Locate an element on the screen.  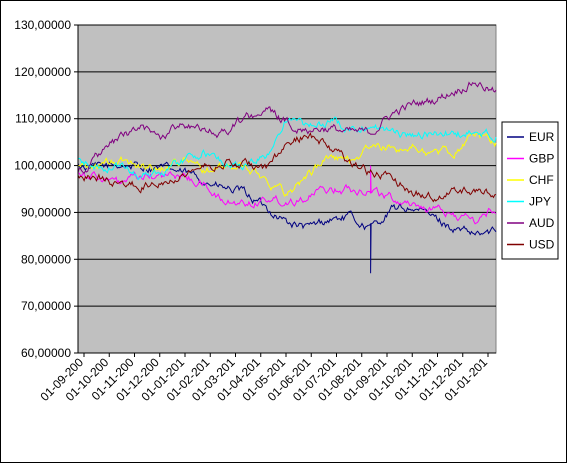
series-line-gbp is located at coordinates (287, 195).